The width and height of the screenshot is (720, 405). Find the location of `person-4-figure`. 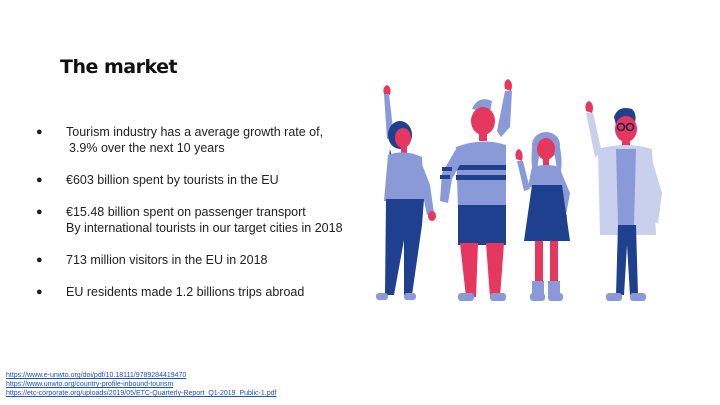

person-4-figure is located at coordinates (623, 201).